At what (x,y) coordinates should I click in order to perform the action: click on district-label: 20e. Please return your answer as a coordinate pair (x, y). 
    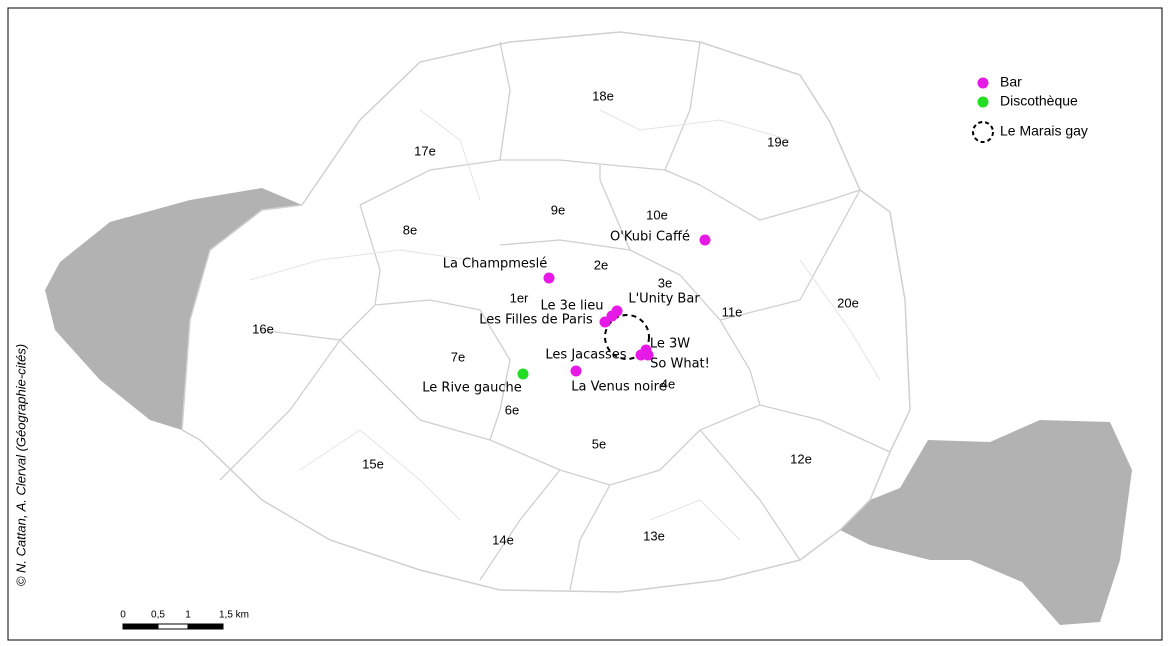
    Looking at the image, I should click on (848, 302).